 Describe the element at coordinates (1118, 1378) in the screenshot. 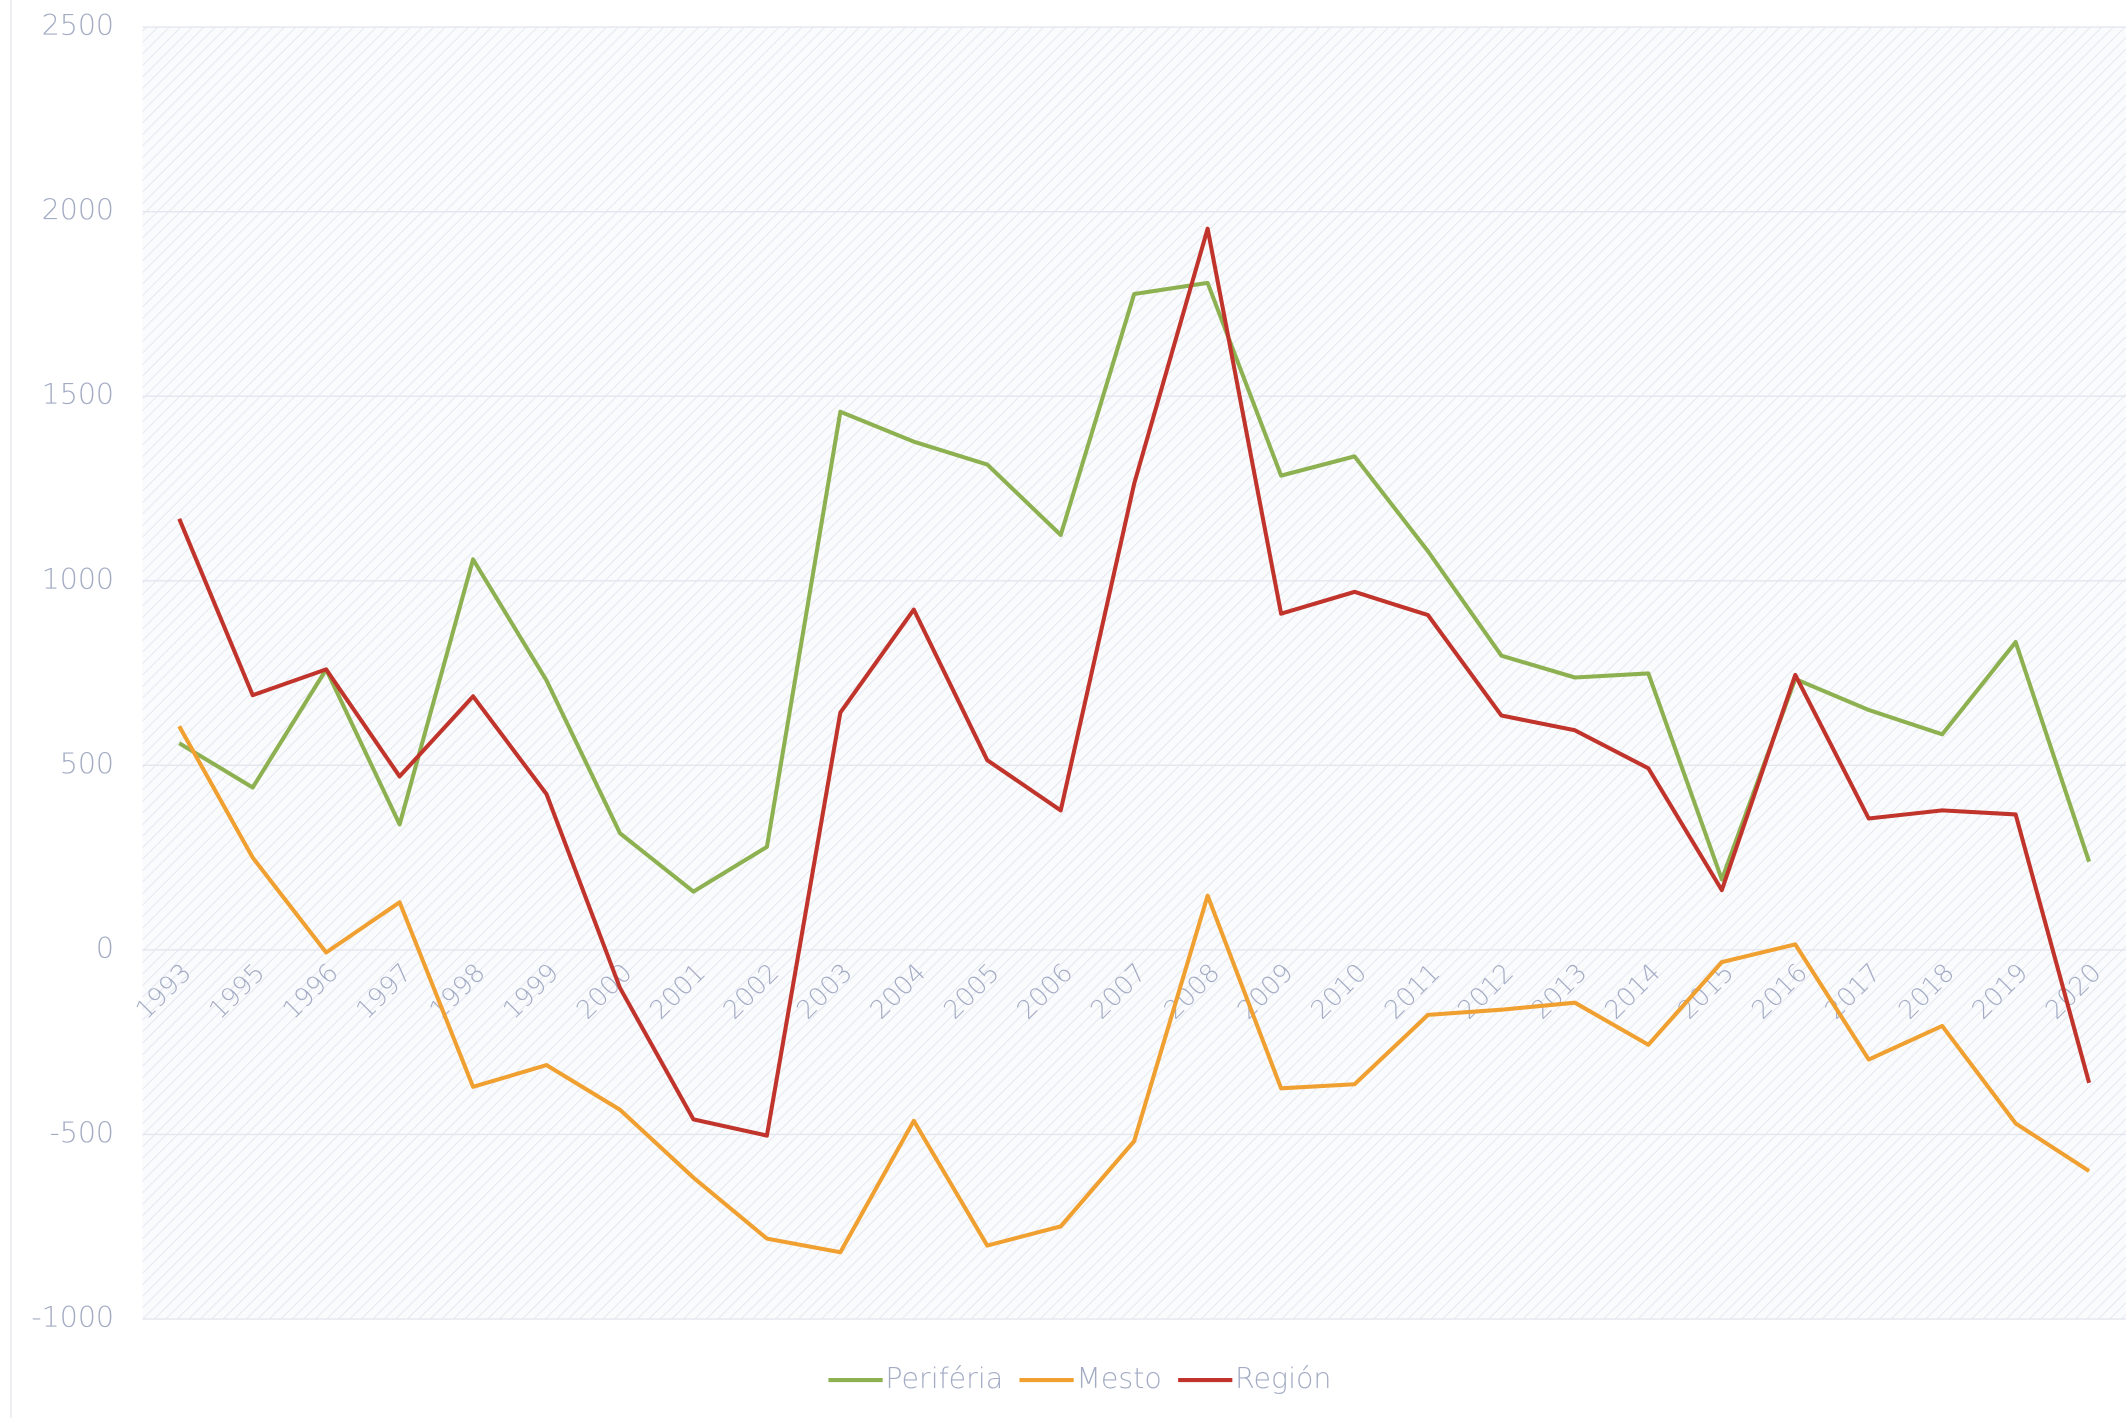

I see `legend-label: Mesto` at that location.